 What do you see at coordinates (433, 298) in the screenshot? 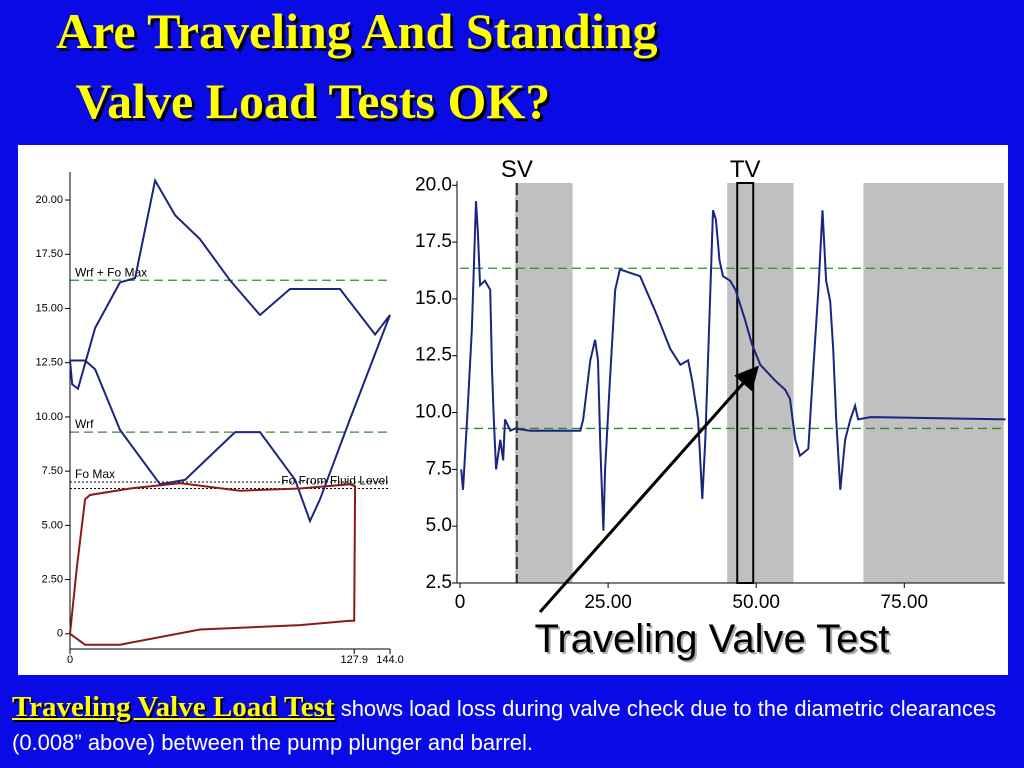
I see `y-tick-label: 15.0` at bounding box center [433, 298].